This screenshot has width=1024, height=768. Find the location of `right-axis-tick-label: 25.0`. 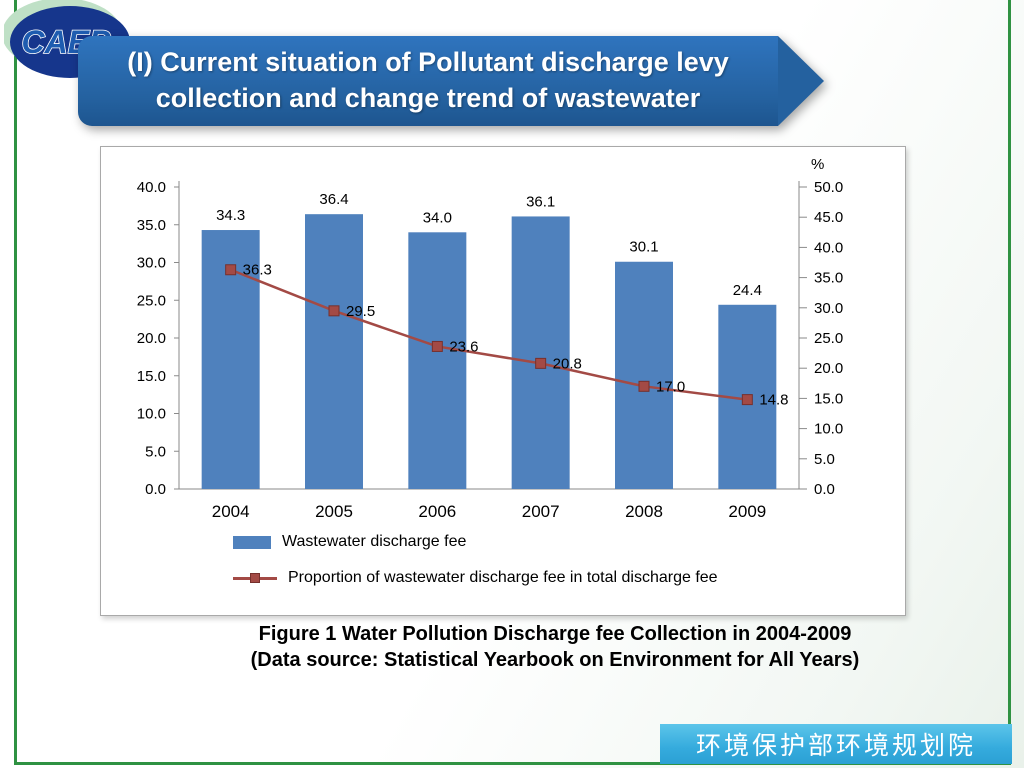

right-axis-tick-label: 25.0 is located at coordinates (828, 338).